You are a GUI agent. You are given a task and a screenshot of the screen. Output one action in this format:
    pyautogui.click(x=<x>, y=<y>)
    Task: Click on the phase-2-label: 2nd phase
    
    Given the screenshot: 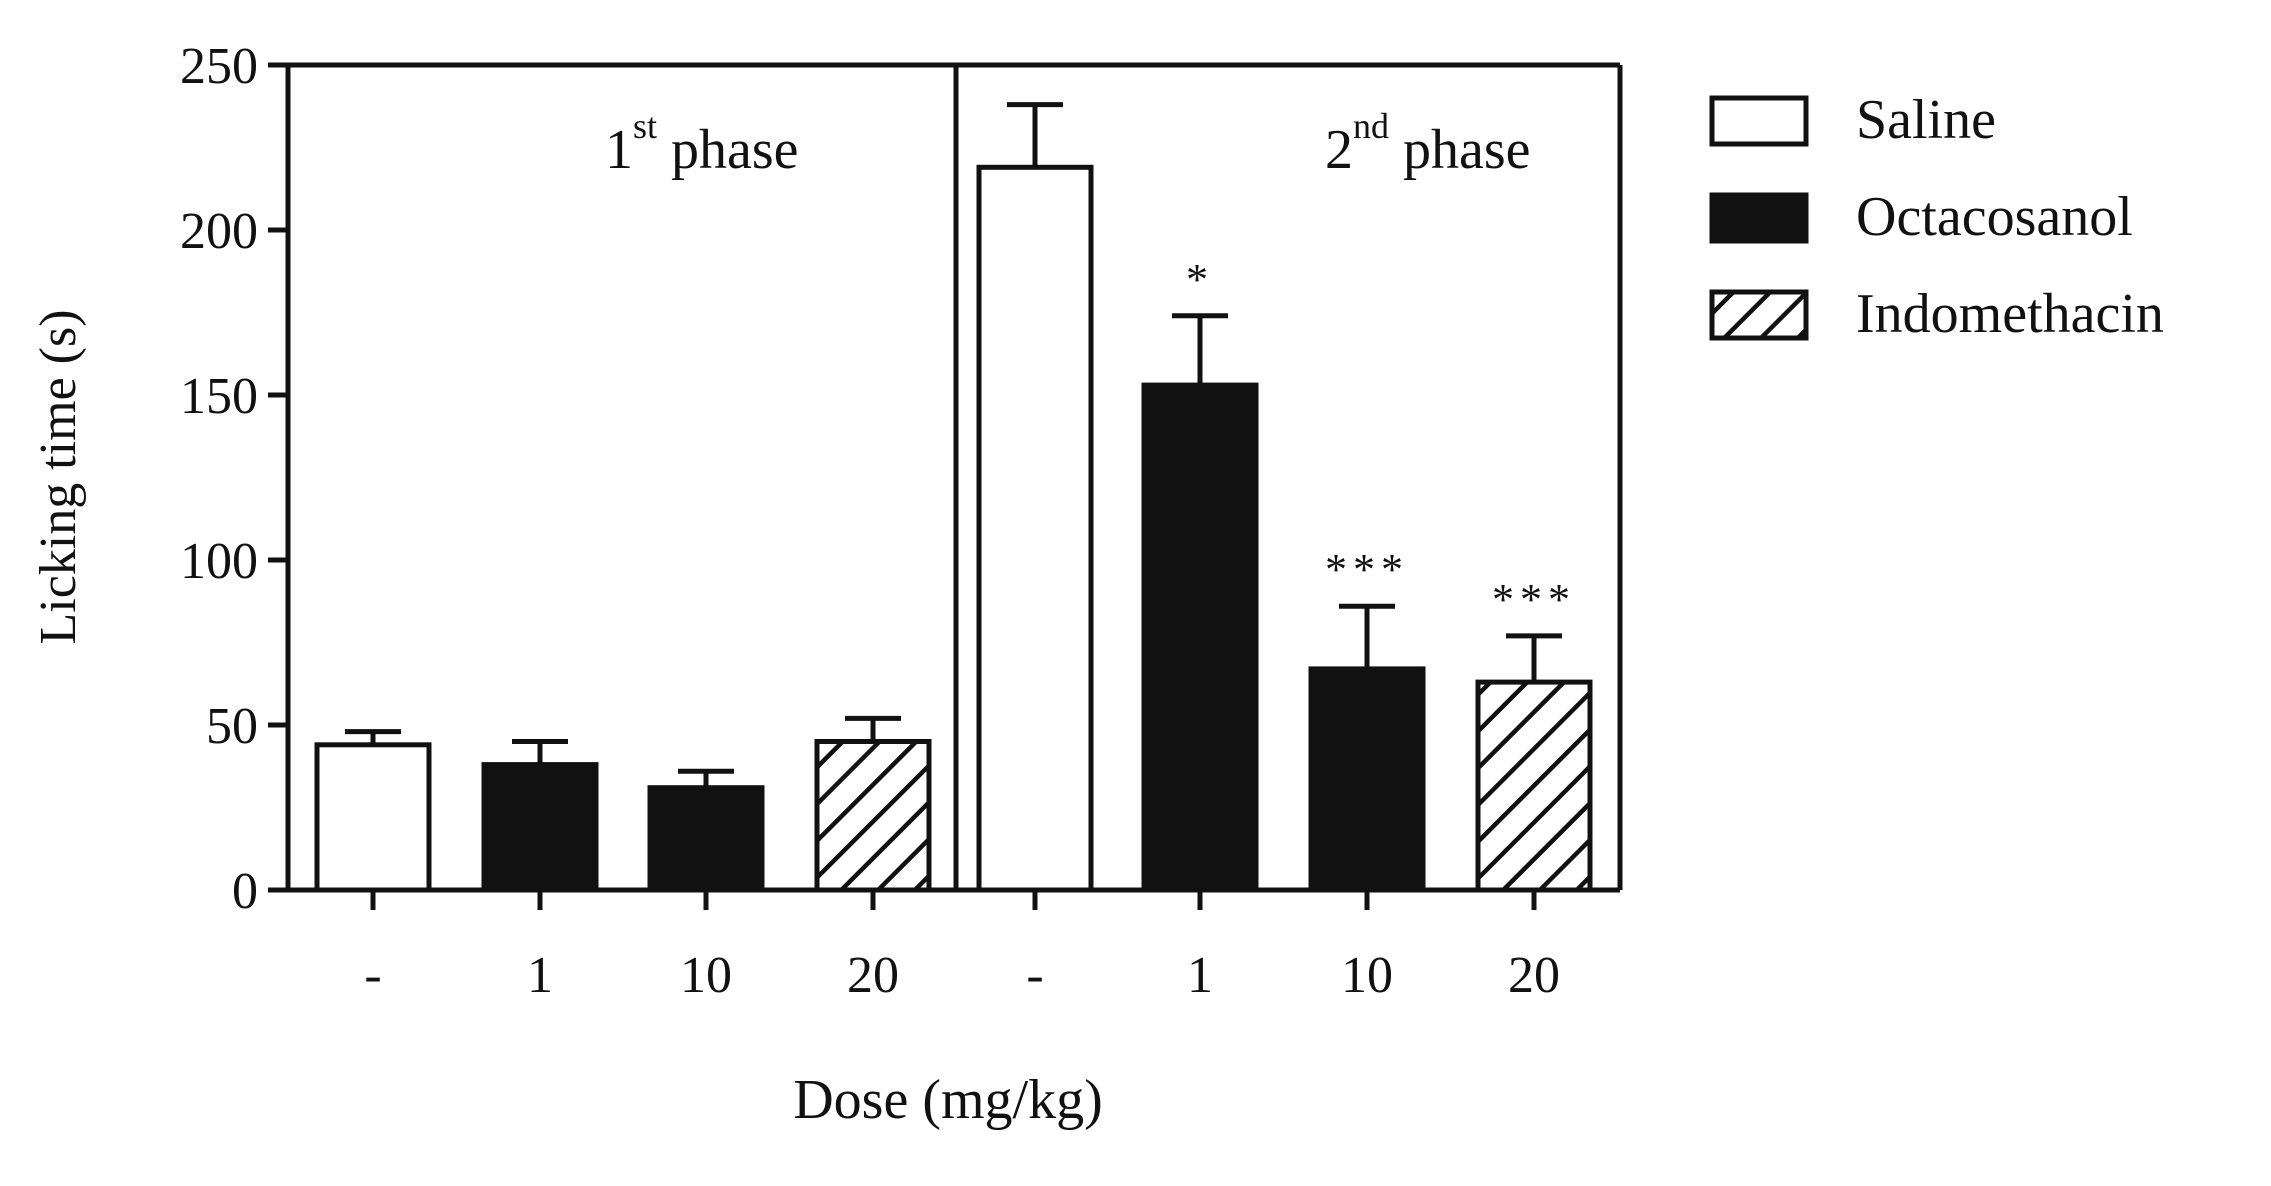 What is the action you would take?
    pyautogui.click(x=1428, y=143)
    